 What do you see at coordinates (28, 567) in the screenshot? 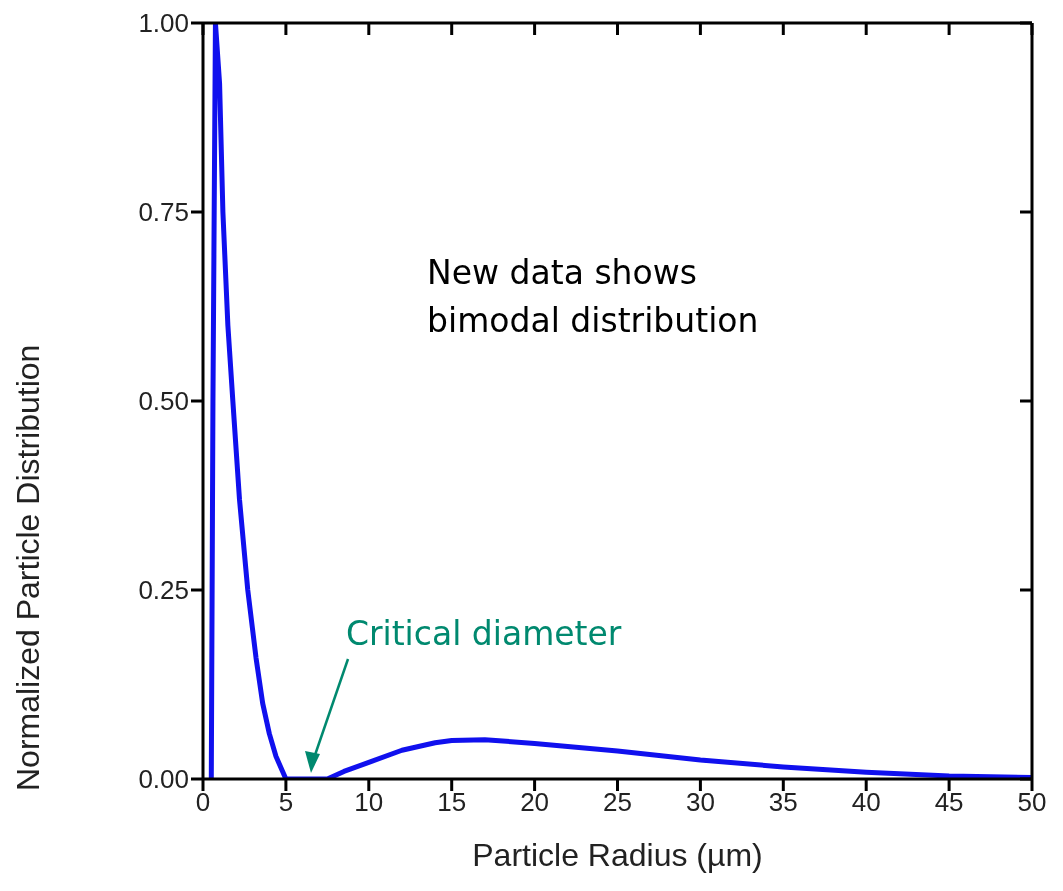
I see `y-axis-title: Normalized Particle Distribution` at bounding box center [28, 567].